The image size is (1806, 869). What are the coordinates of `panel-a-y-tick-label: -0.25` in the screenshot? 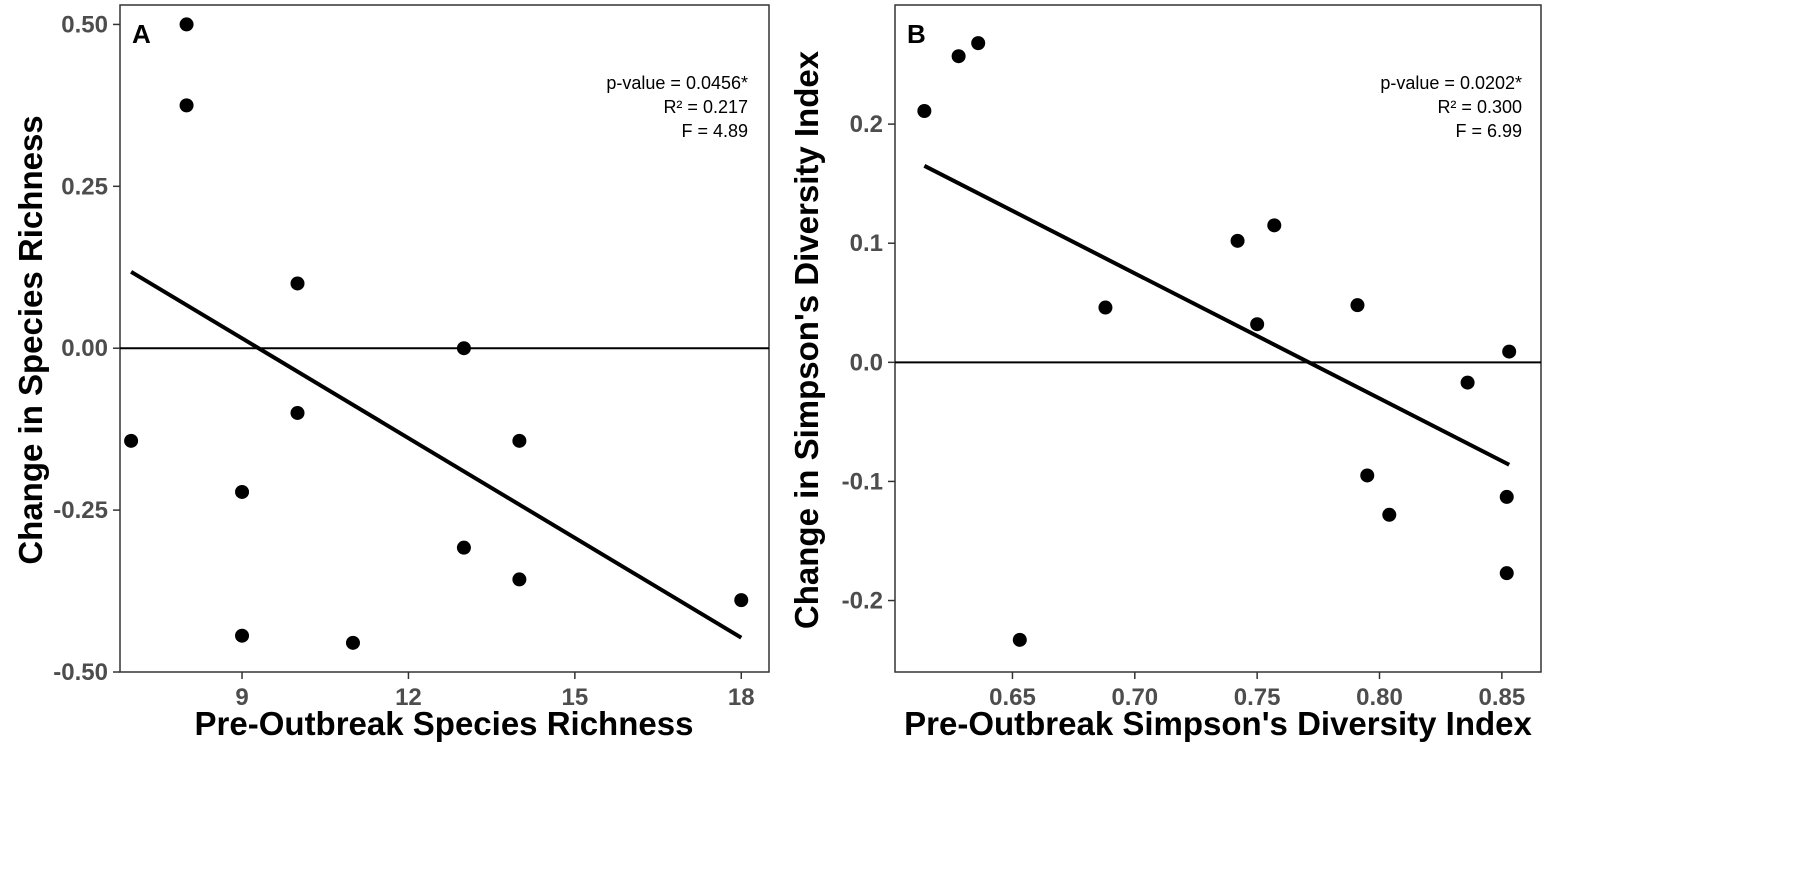 It's located at (80, 510).